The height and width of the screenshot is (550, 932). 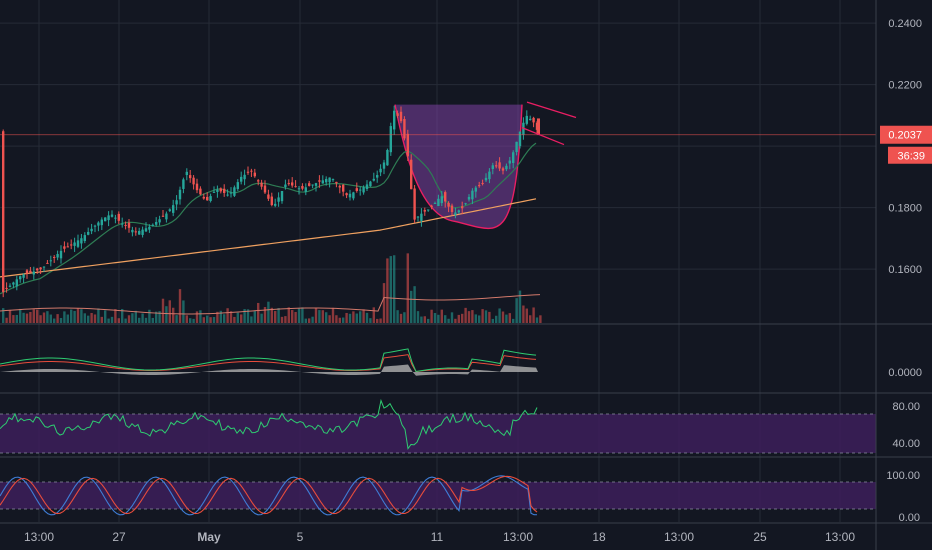 I want to click on last-price-text: 0.2037, so click(x=905, y=136).